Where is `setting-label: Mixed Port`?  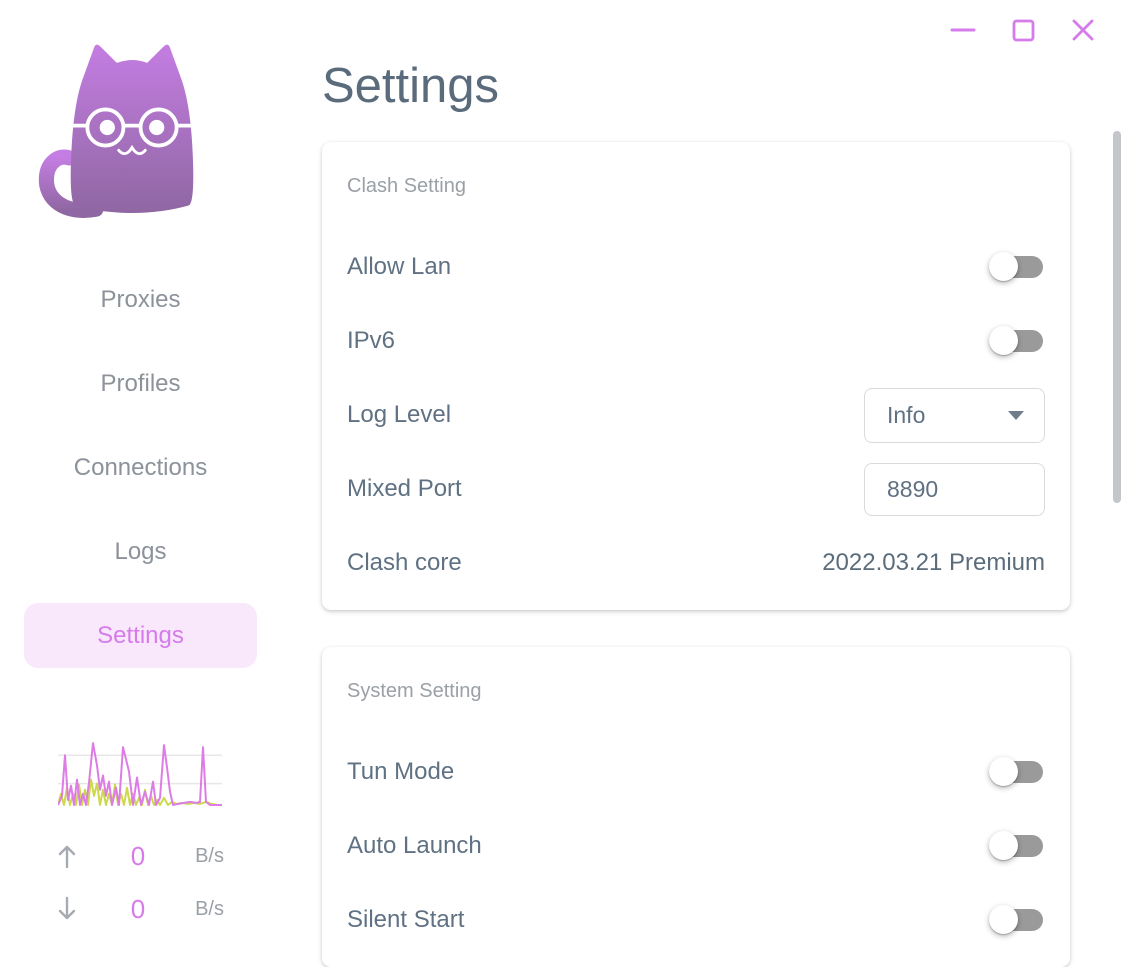
setting-label: Mixed Port is located at coordinates (404, 488).